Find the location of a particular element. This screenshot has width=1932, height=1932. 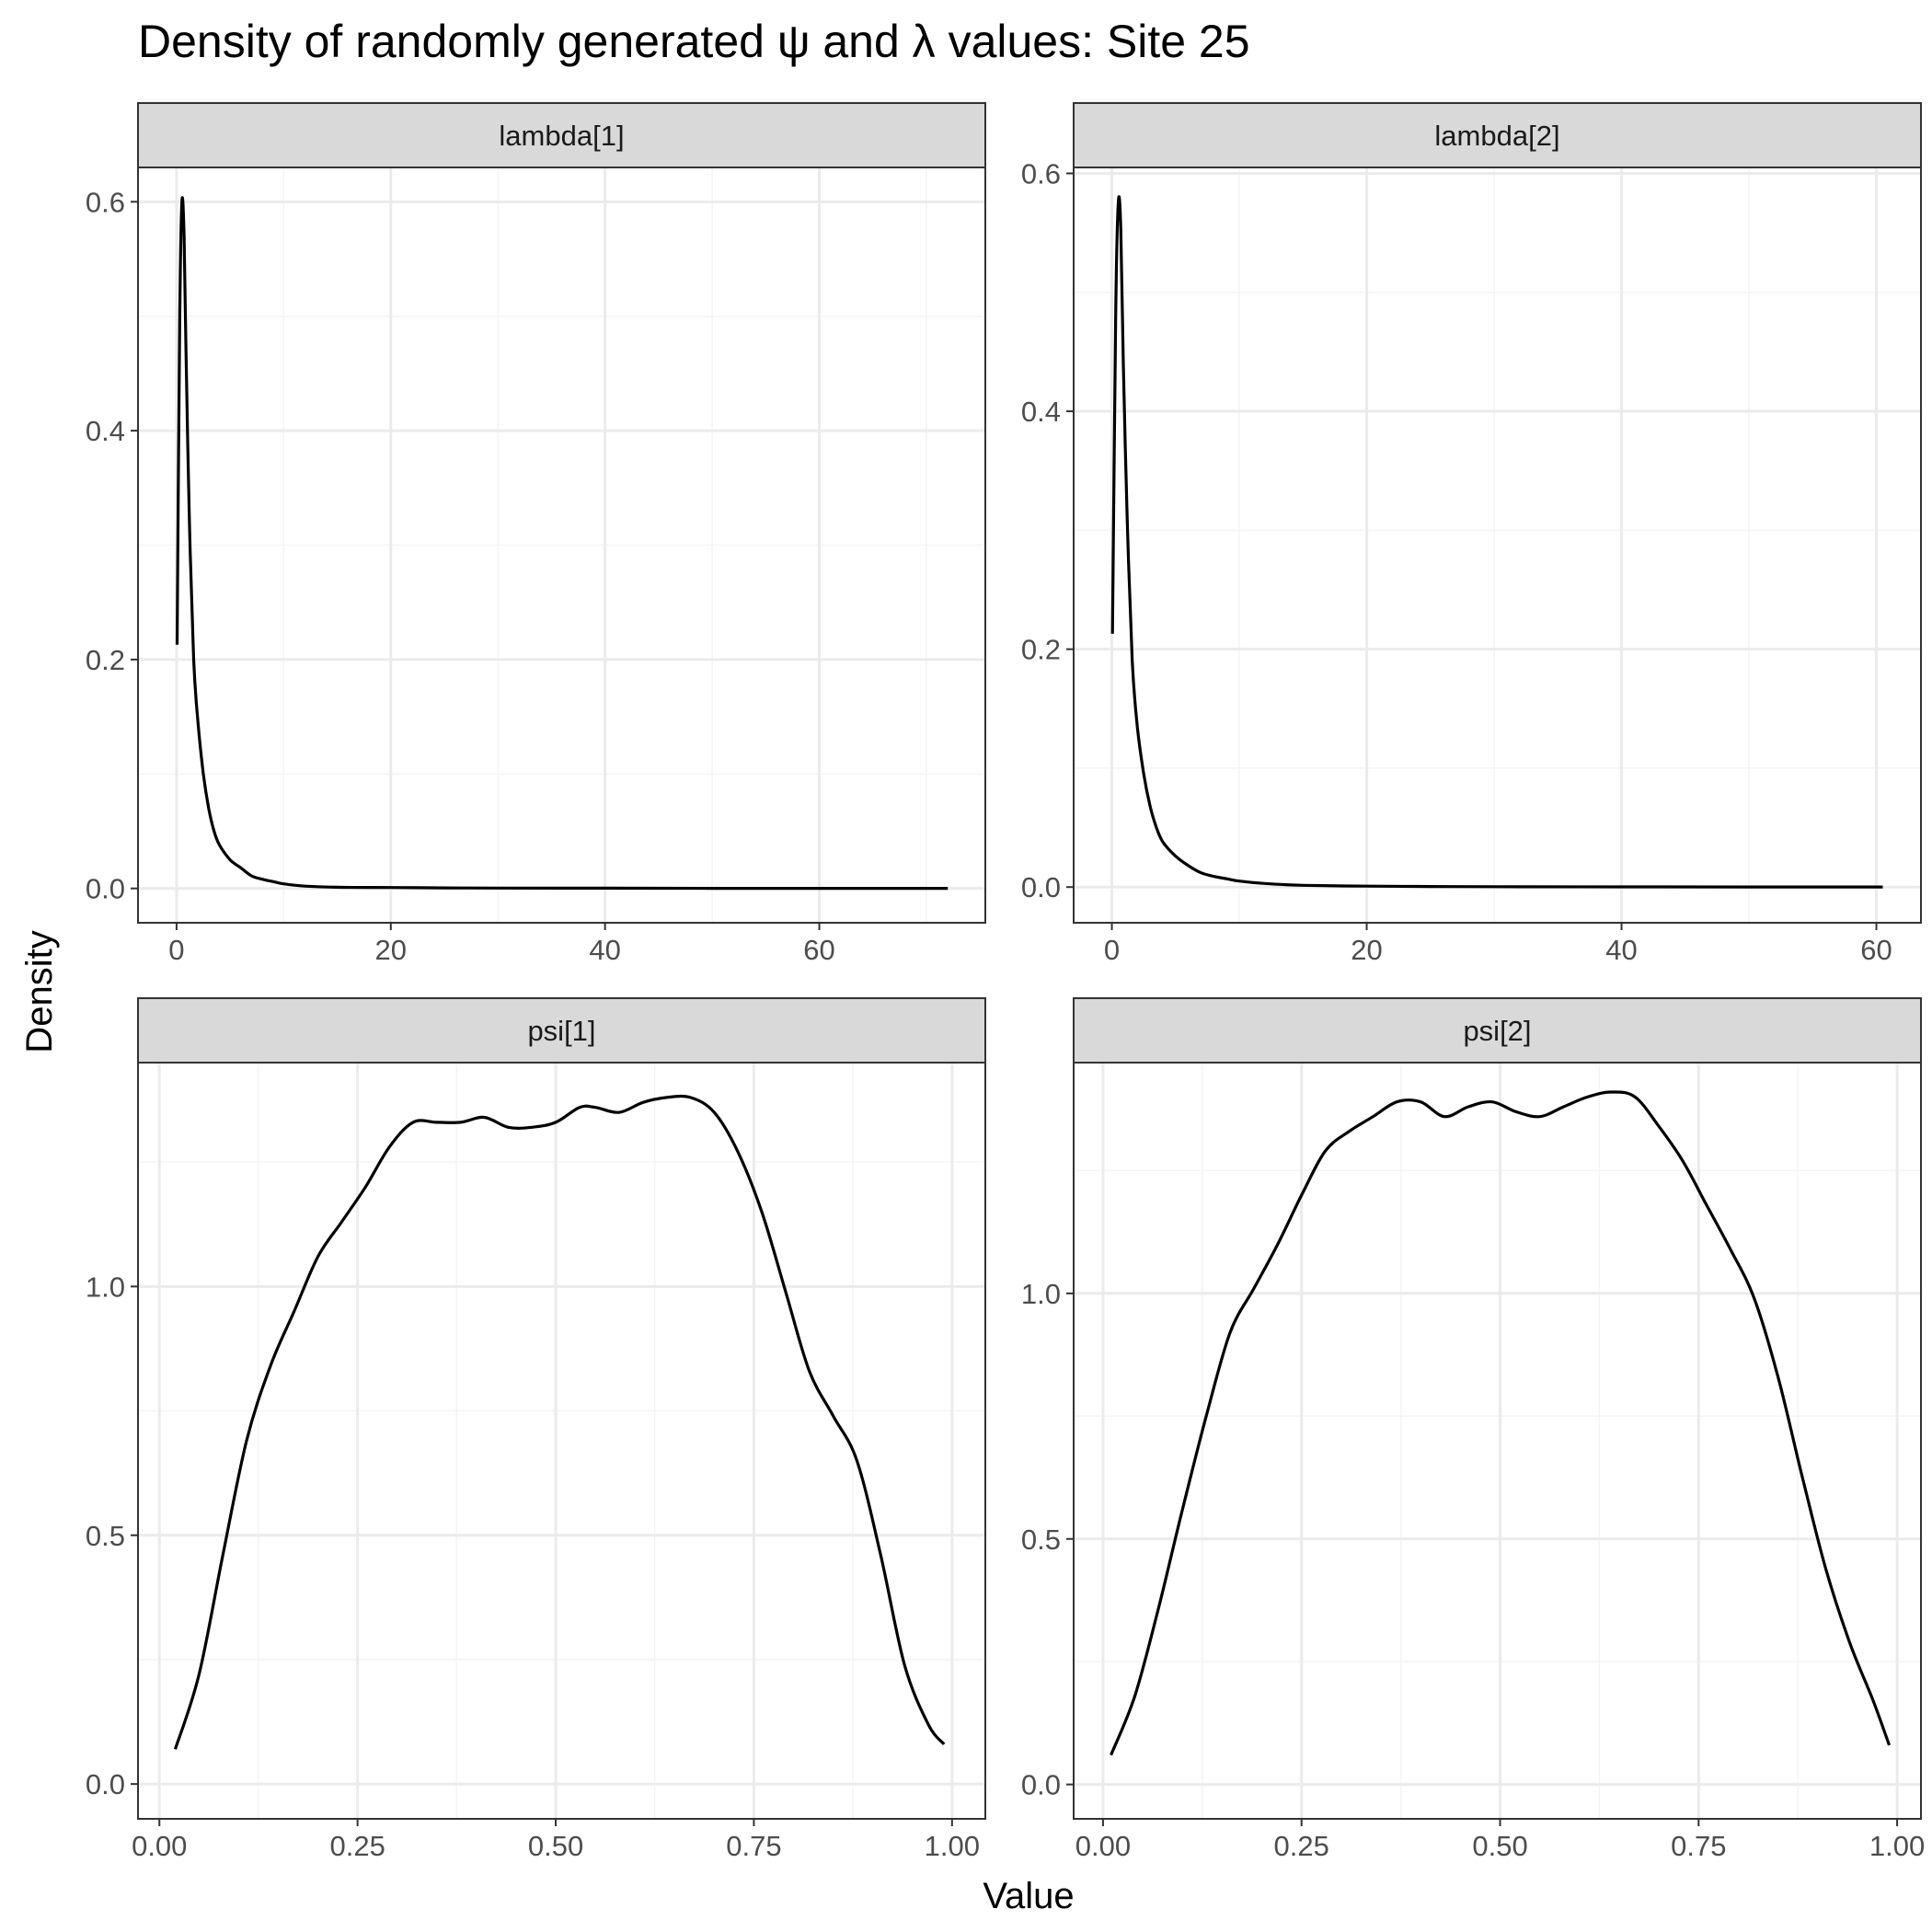

facet-label: lambda[1] is located at coordinates (561, 136).